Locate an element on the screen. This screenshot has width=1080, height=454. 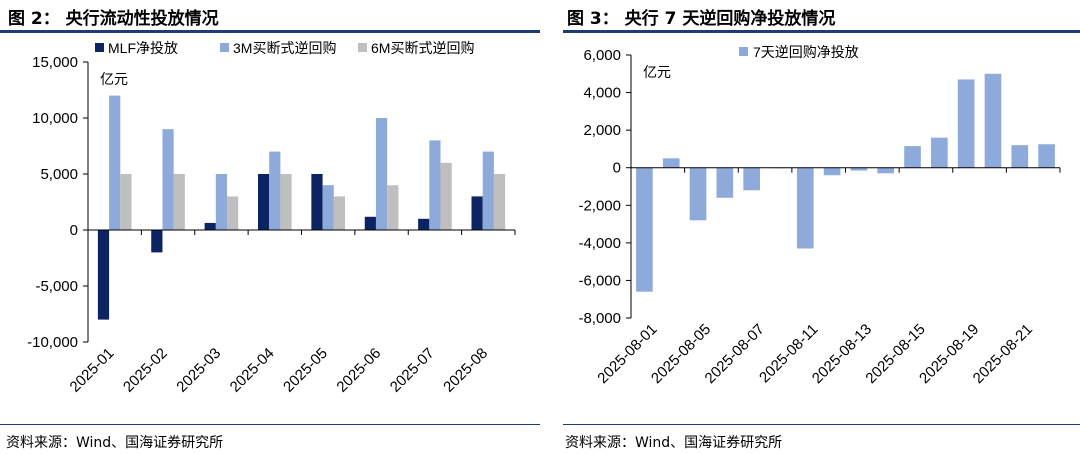
bar-6M买断式逆回购-2025-03 is located at coordinates (233, 213).